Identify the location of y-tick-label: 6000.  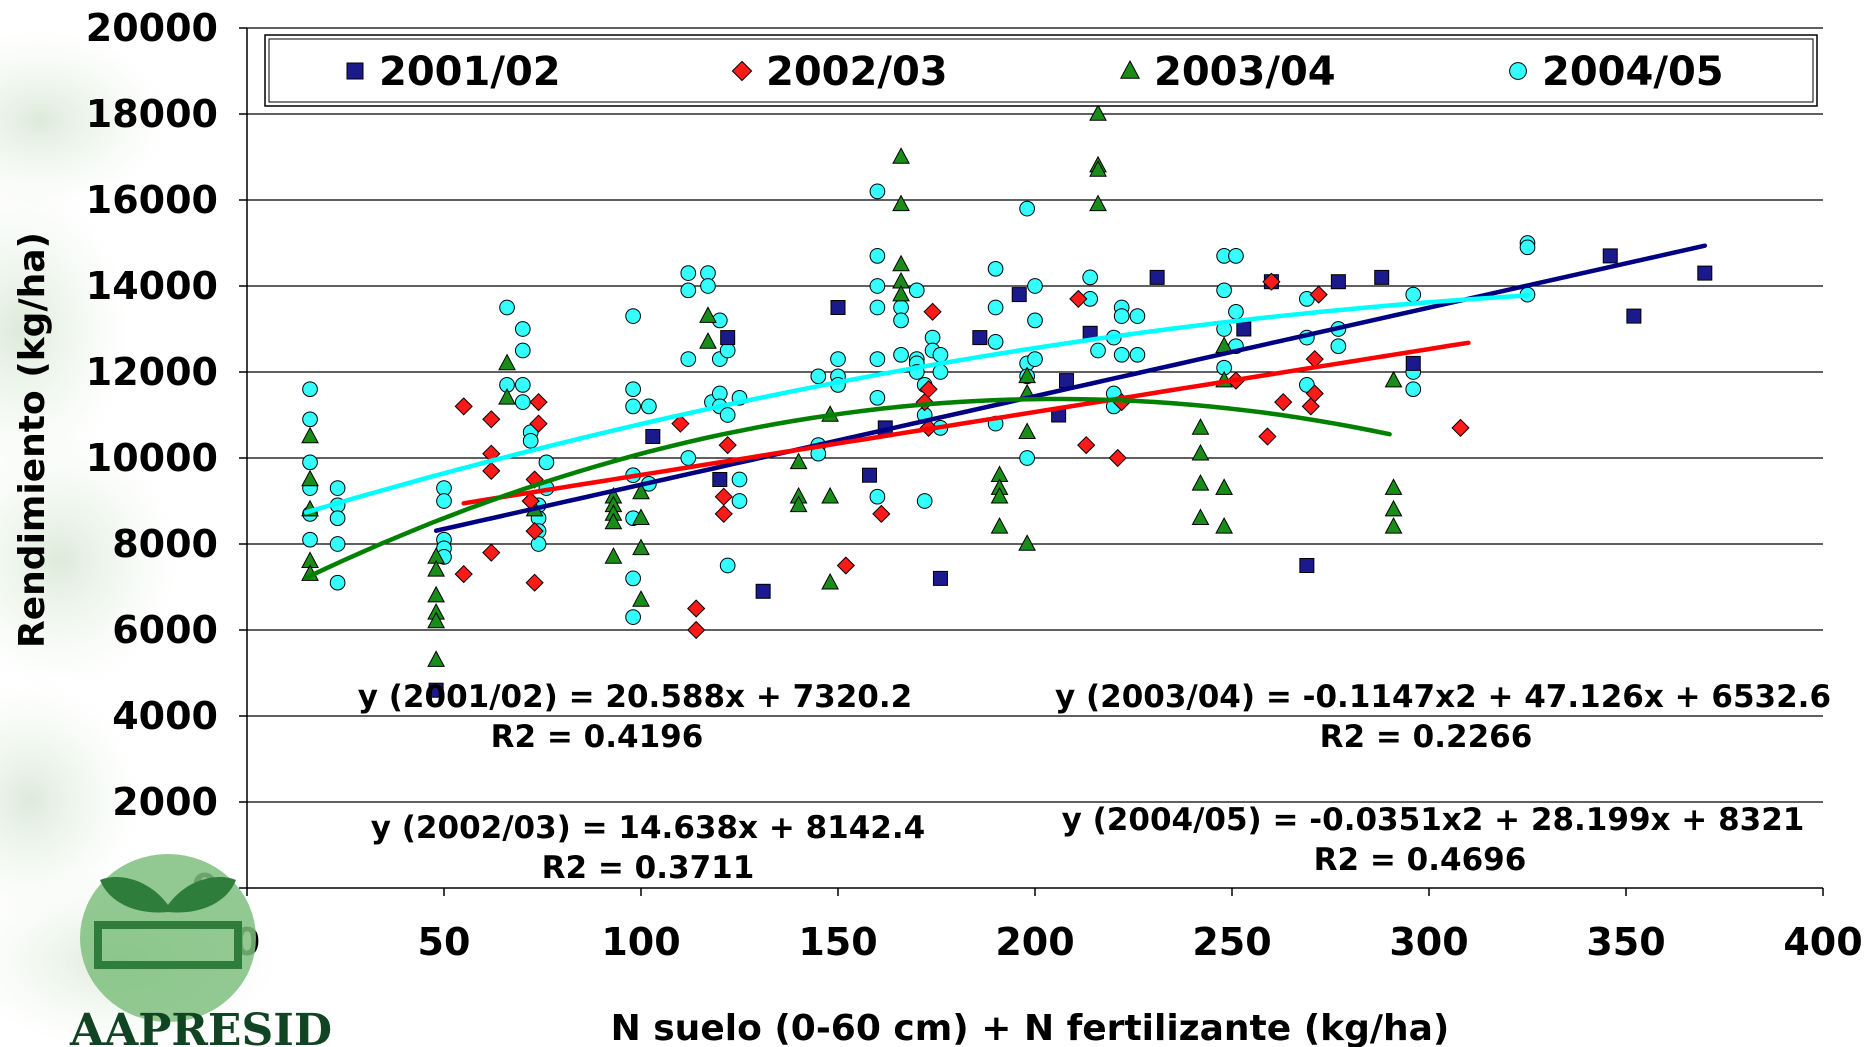
(165, 630).